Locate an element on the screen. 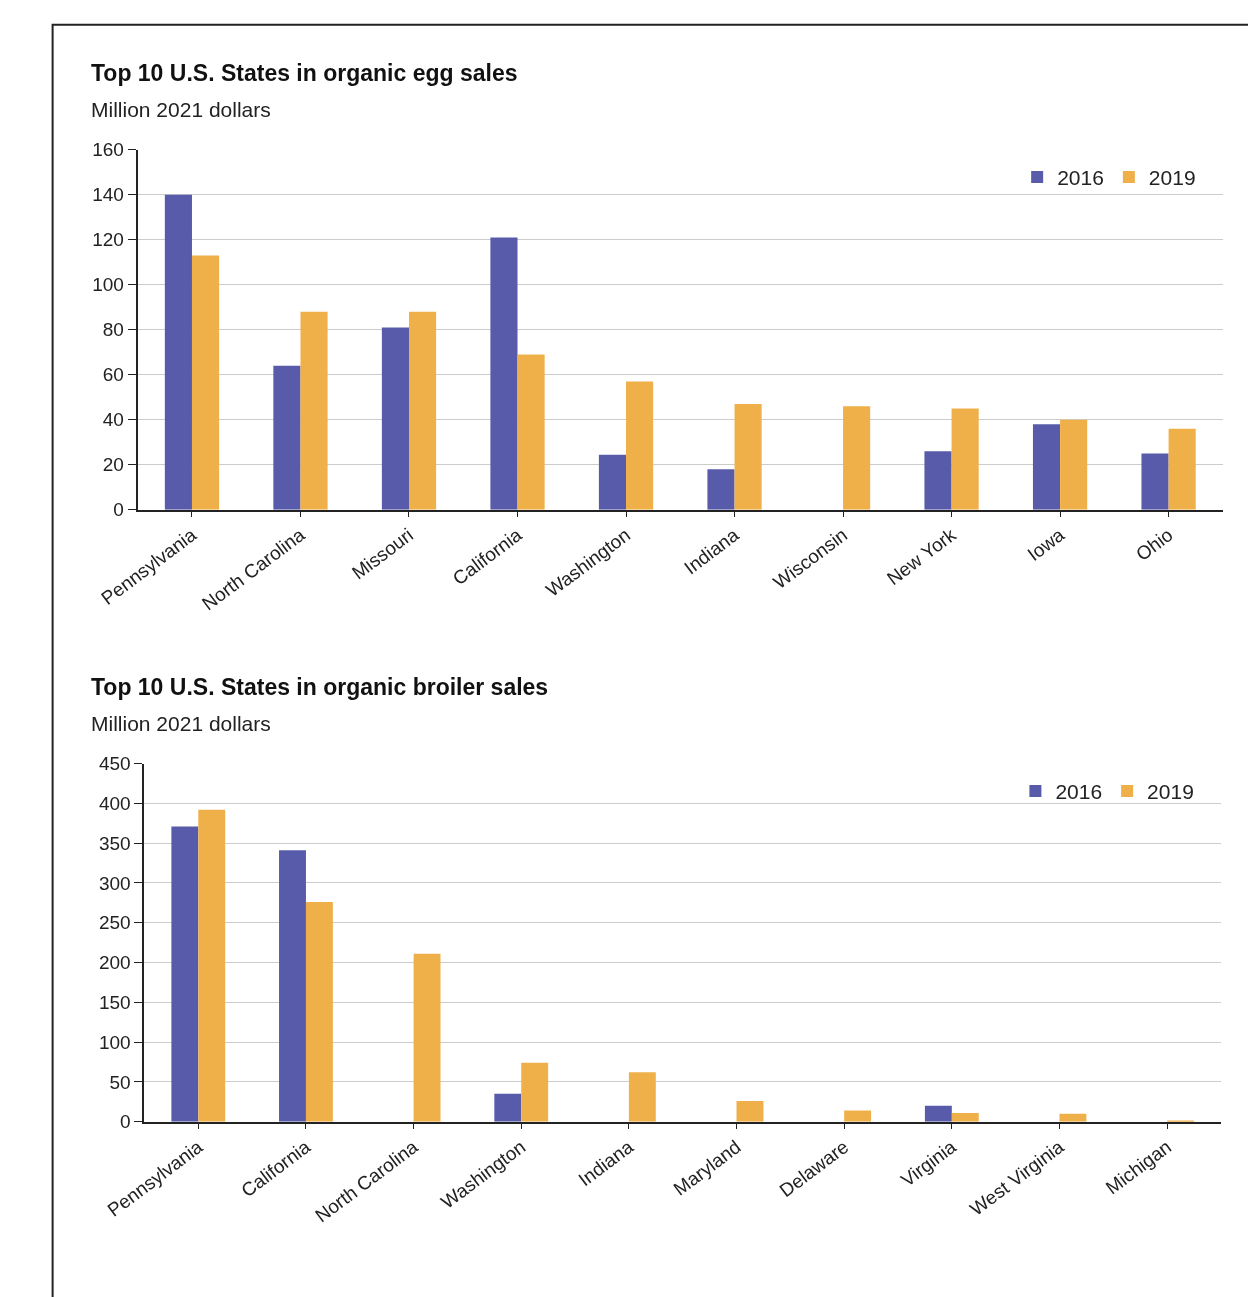  x-tick-label: New York is located at coordinates (921, 556).